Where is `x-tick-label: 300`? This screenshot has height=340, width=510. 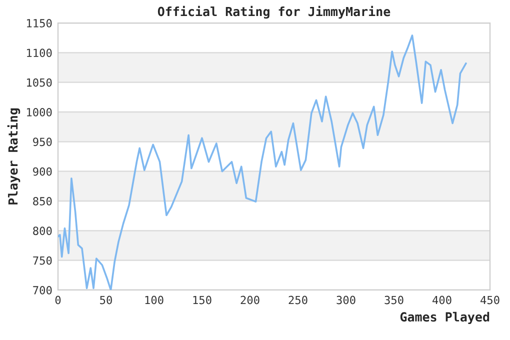 x-tick-label: 300 is located at coordinates (346, 300).